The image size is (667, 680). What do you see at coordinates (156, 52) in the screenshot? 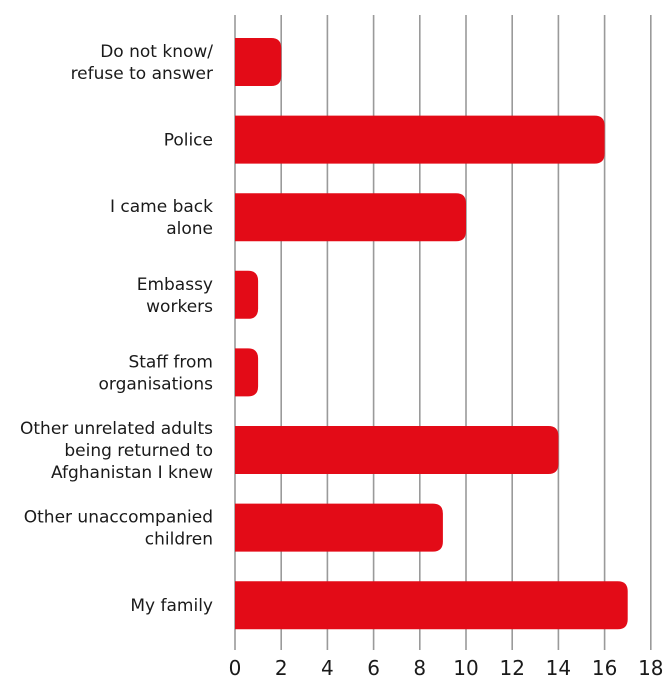
I see `category-label-0-line-0: Do not know/` at bounding box center [156, 52].